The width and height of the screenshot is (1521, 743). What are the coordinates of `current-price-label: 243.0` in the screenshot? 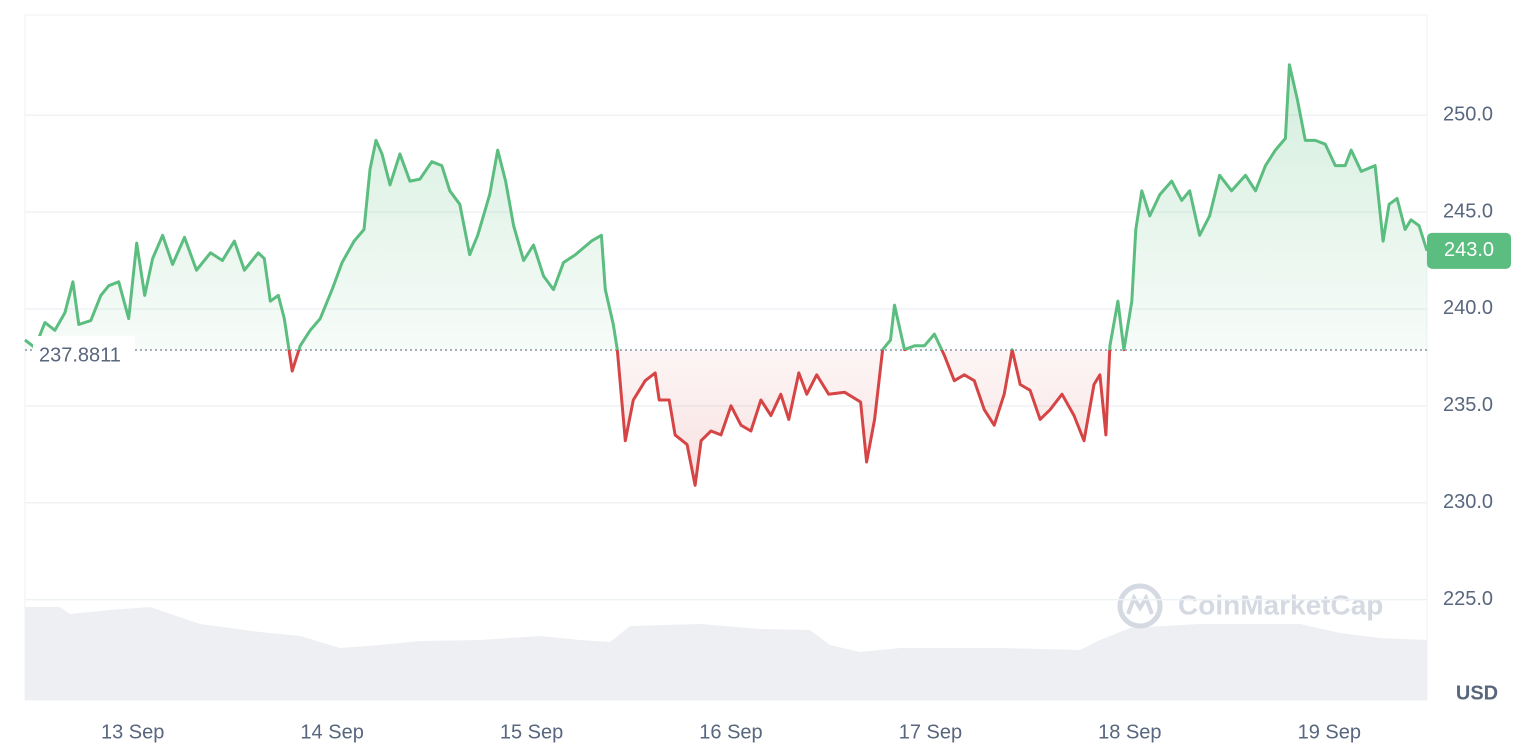 It's located at (1469, 250).